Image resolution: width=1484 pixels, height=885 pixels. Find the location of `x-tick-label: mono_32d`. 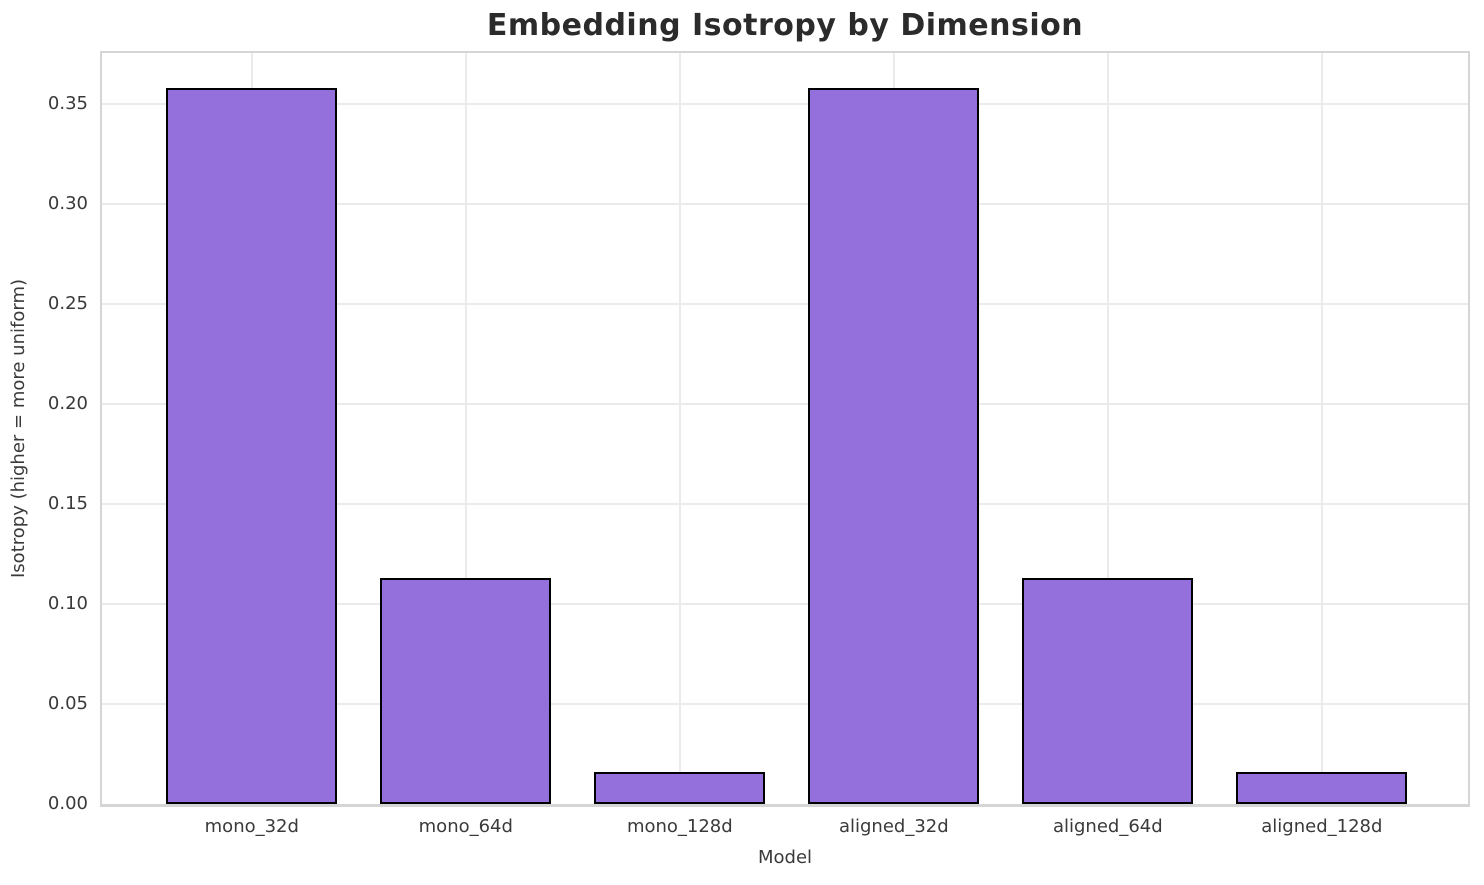

x-tick-label: mono_32d is located at coordinates (251, 826).